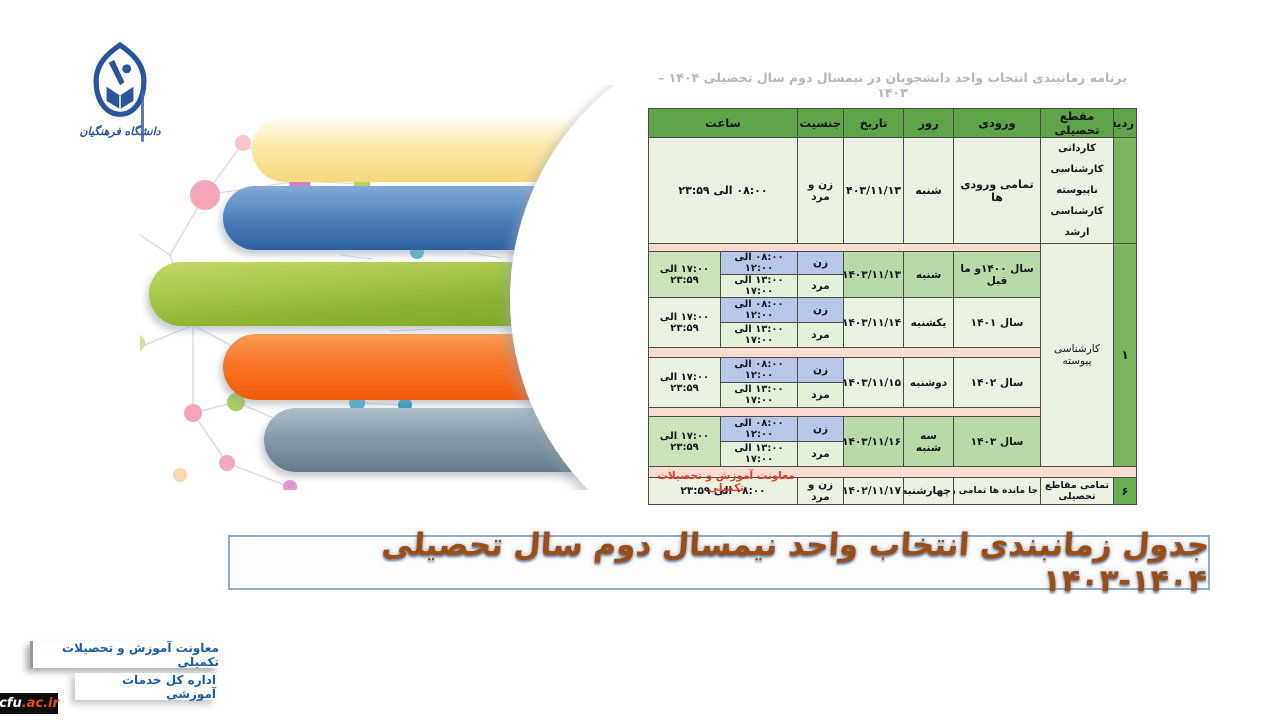  What do you see at coordinates (145, 687) in the screenshot?
I see `link-education-services: اداره کل خدمات آموزشی` at bounding box center [145, 687].